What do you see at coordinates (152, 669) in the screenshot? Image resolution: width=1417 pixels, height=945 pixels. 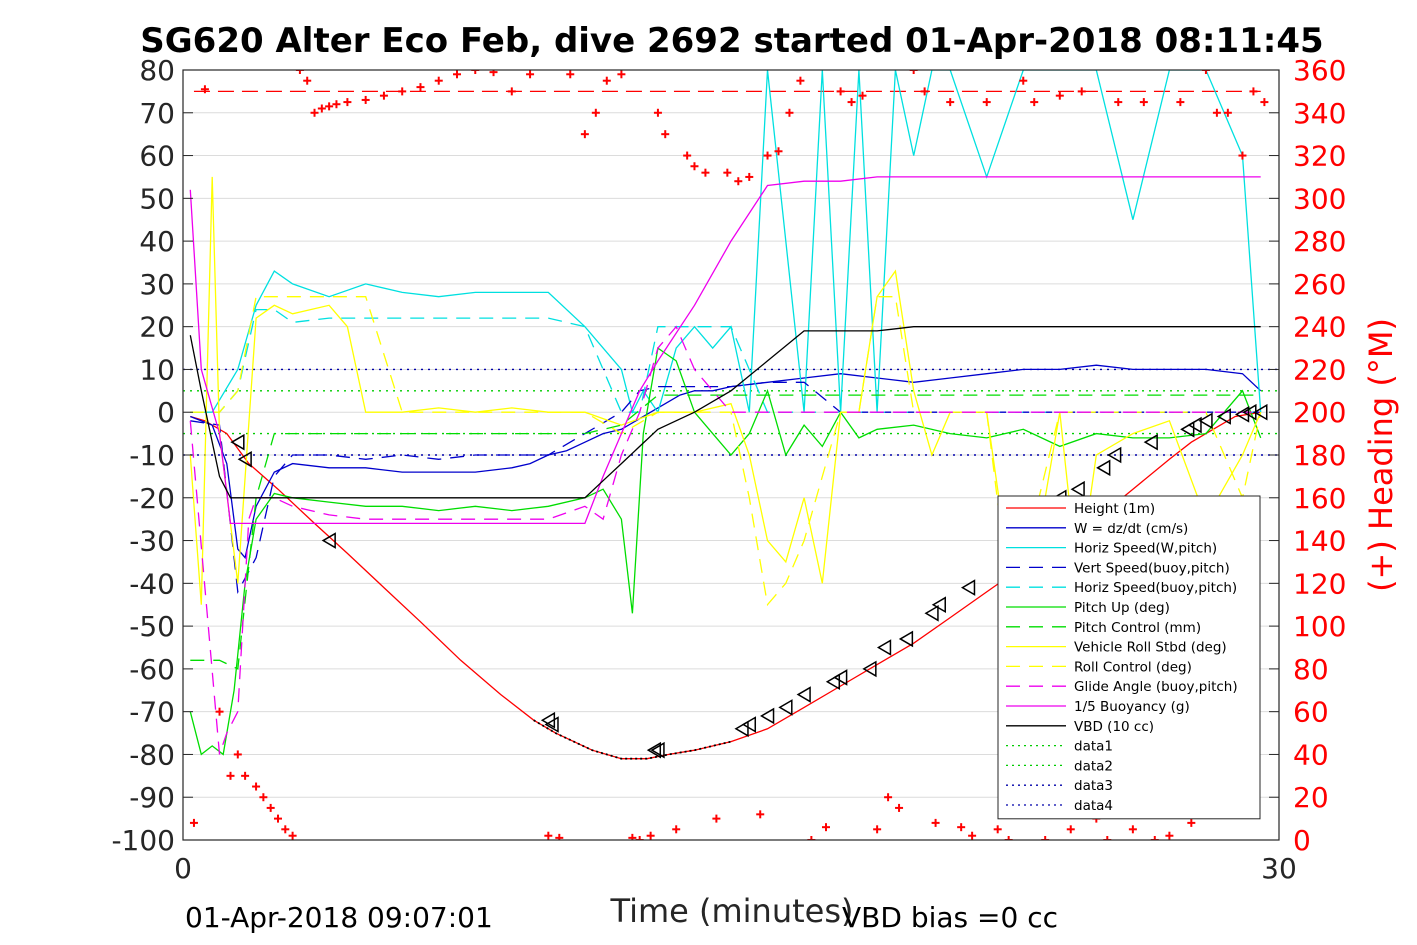 I see `y-tick-label: -60` at bounding box center [152, 669].